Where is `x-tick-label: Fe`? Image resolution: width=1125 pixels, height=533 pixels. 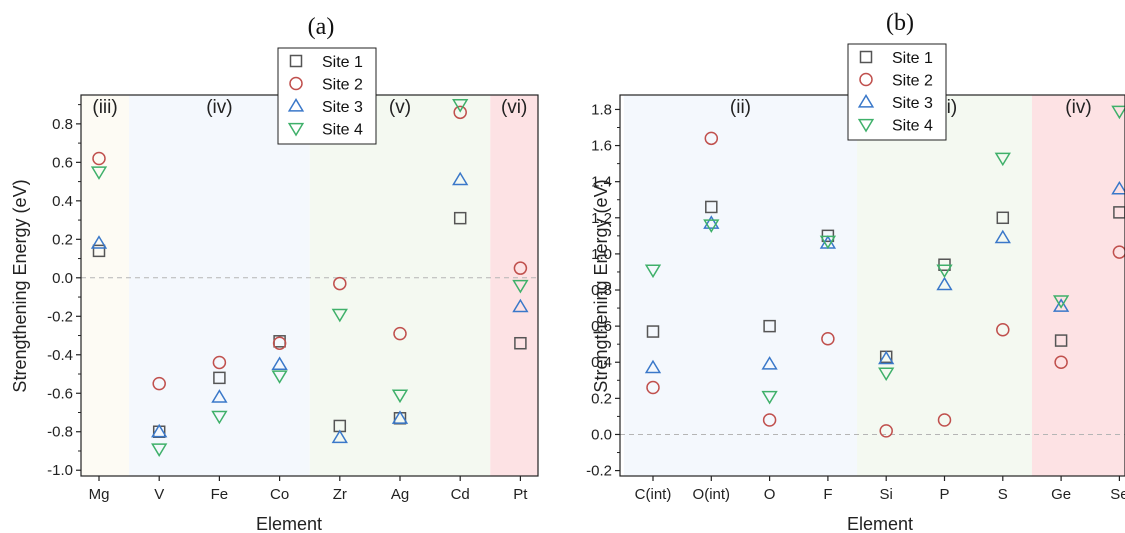 x-tick-label: Fe is located at coordinates (220, 494).